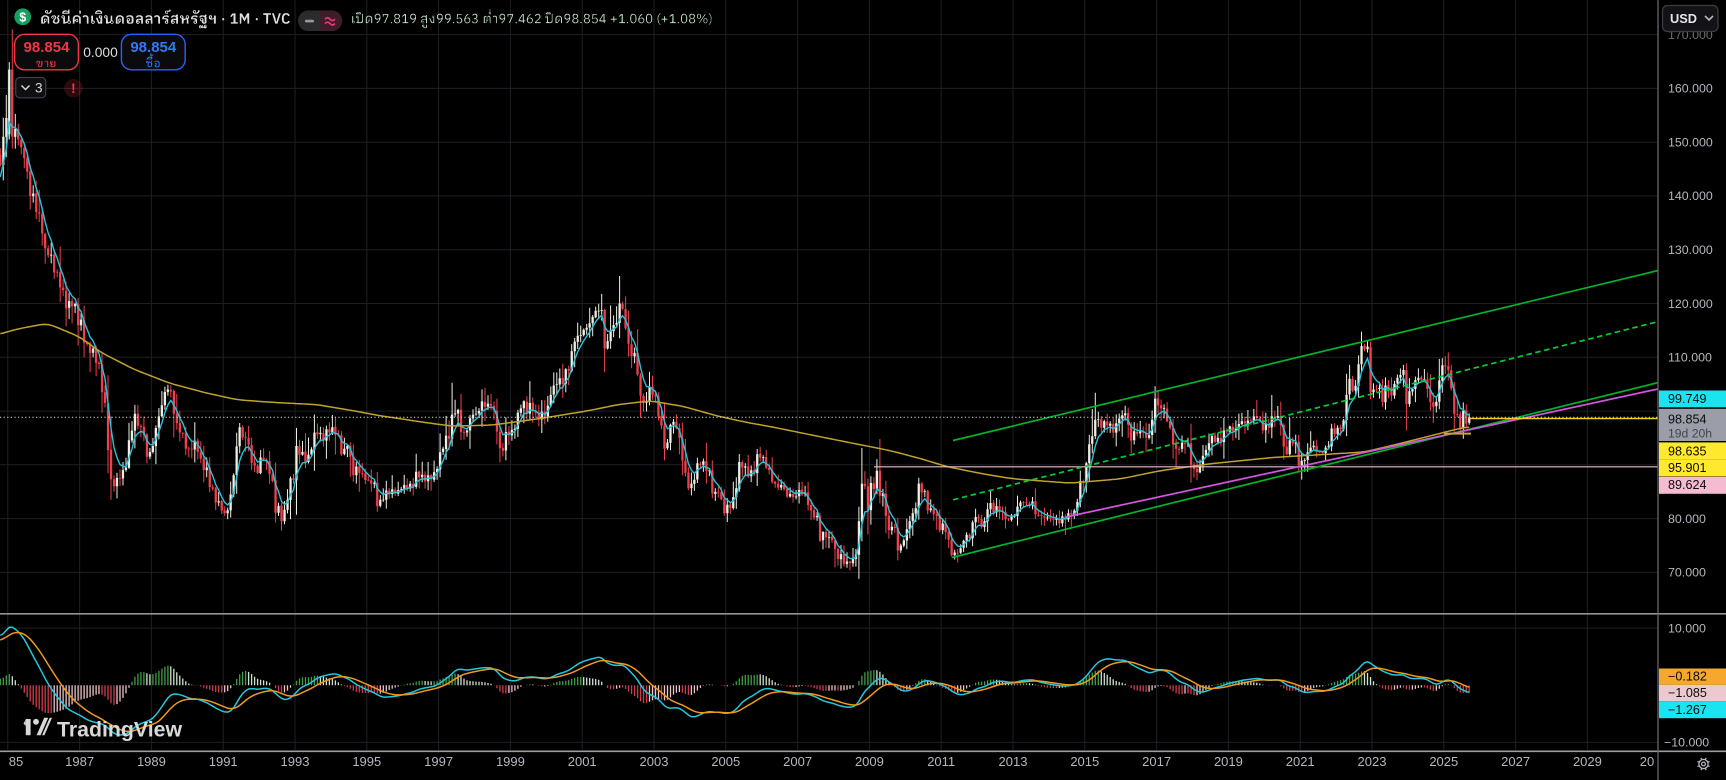 The width and height of the screenshot is (1726, 780). I want to click on svg-text: 95.901, so click(1687, 468).